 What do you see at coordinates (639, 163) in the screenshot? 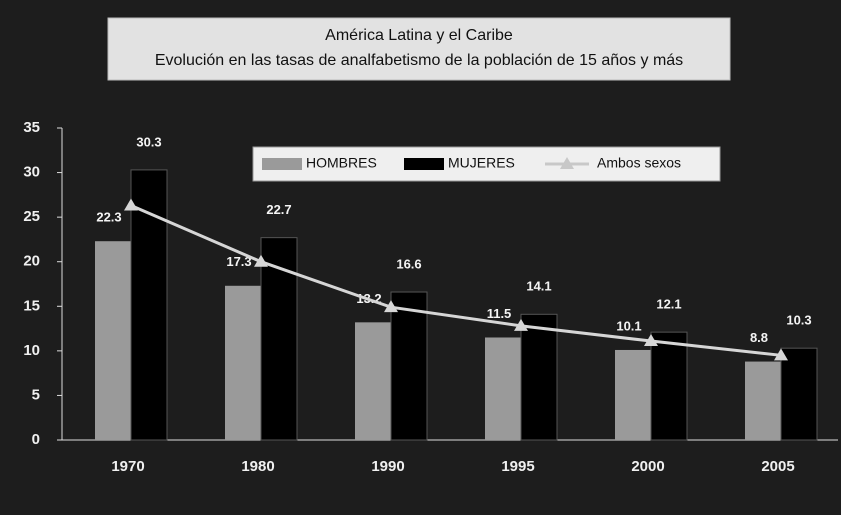
I see `legend-label: Ambos sexos` at bounding box center [639, 163].